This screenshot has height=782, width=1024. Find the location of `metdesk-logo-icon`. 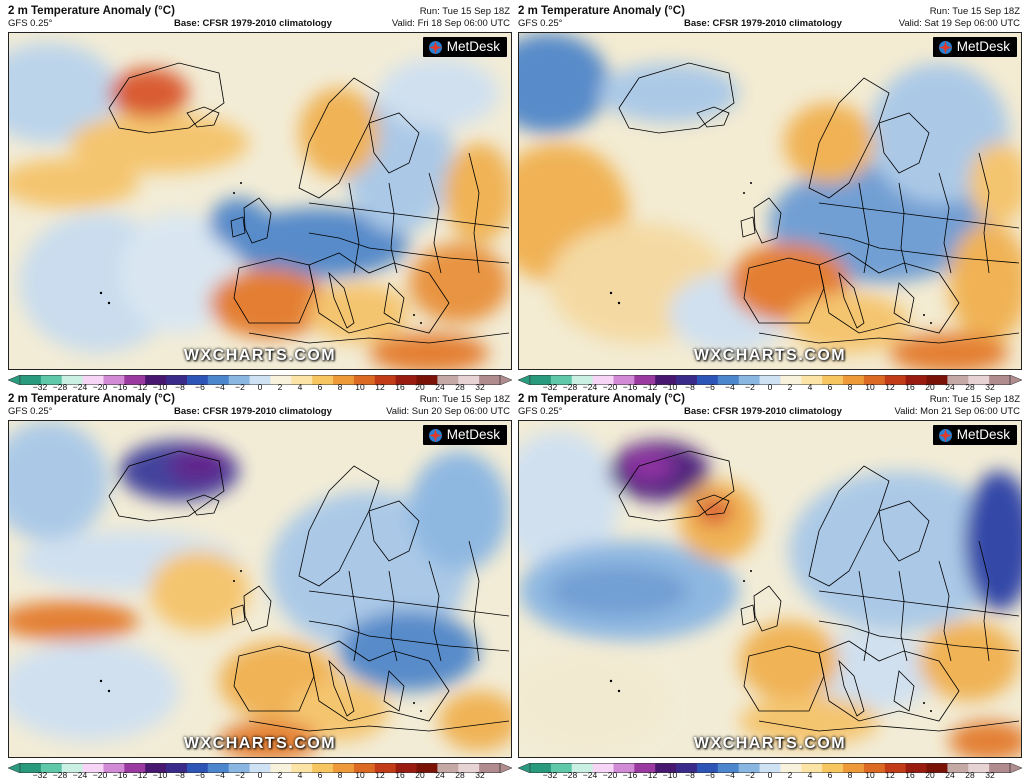

metdesk-logo-icon is located at coordinates (945, 47).